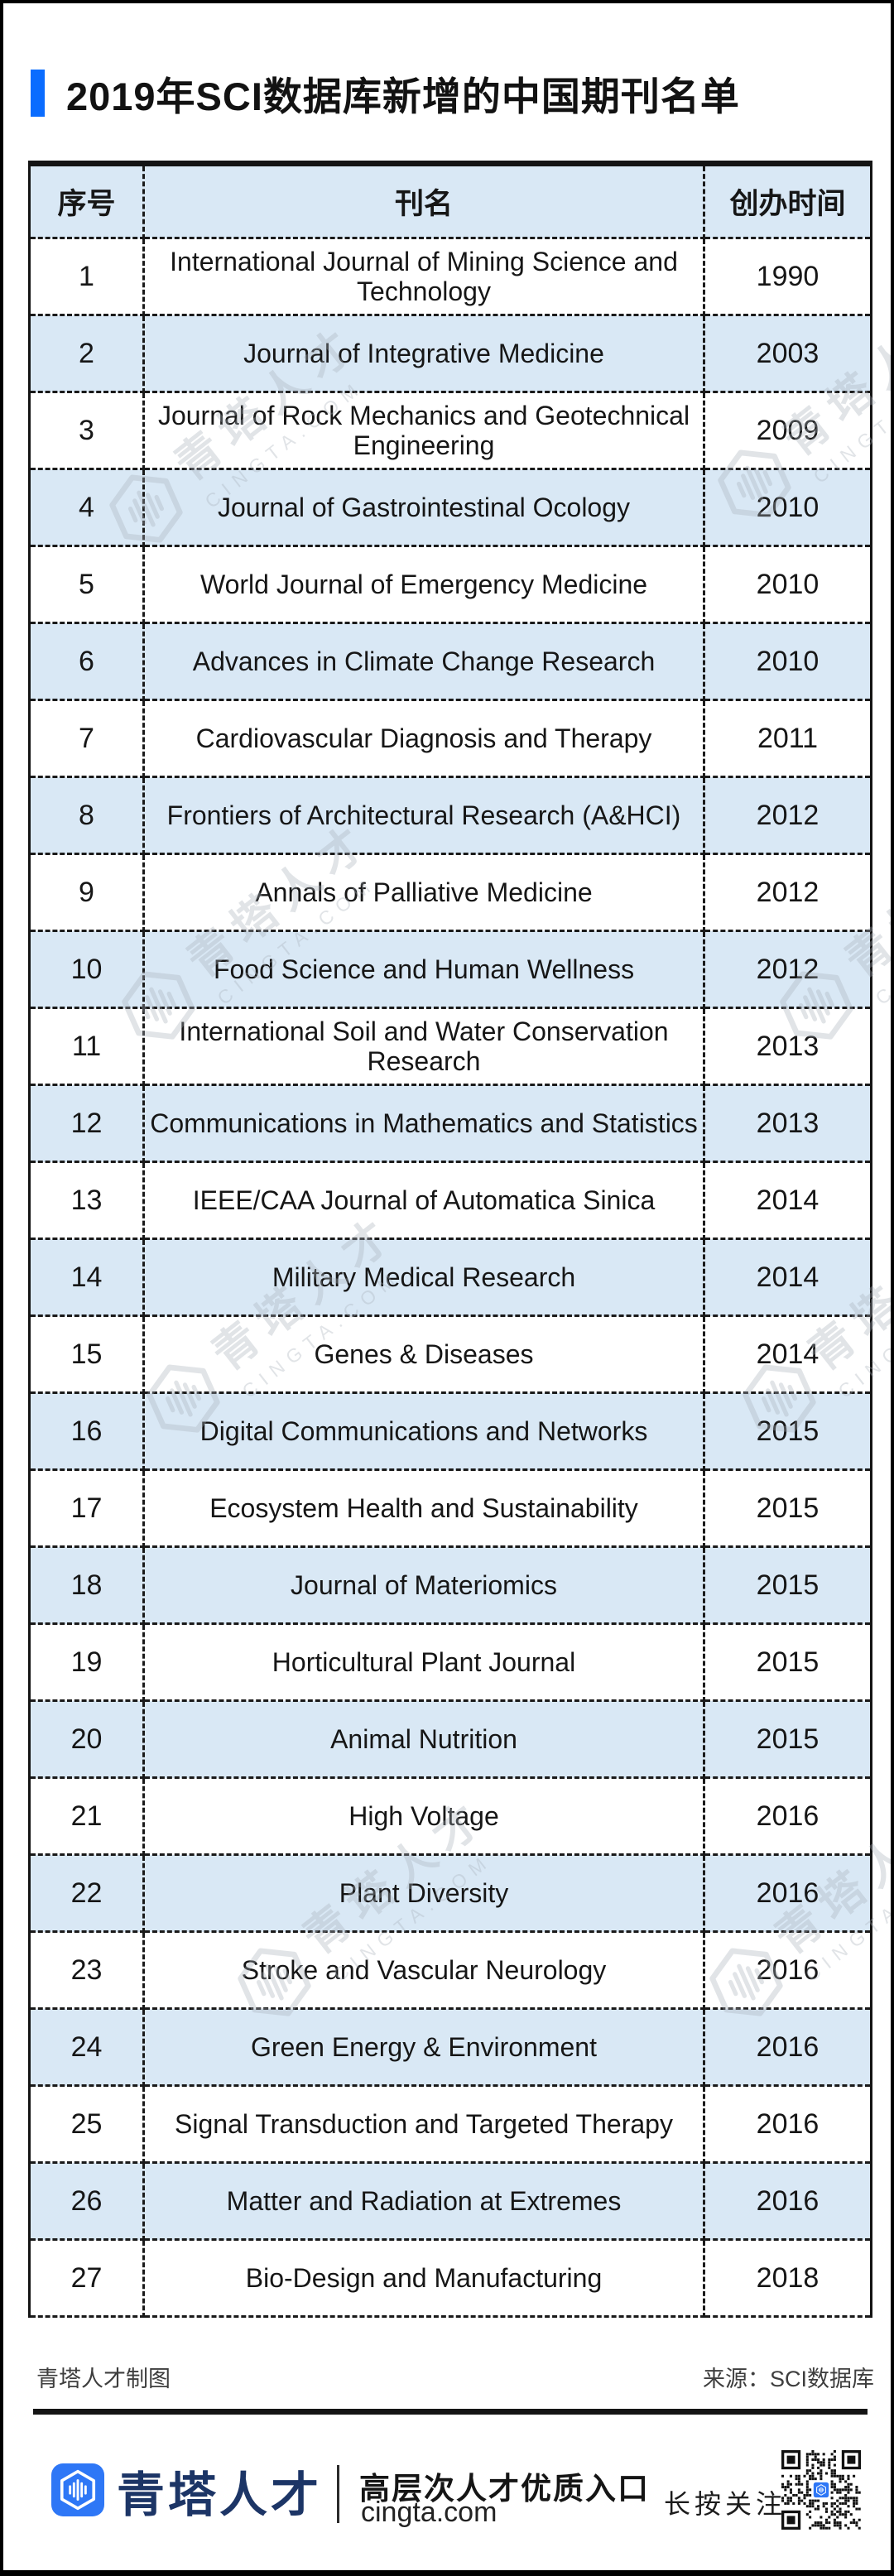  I want to click on table-row: 5 World Journal of Emergency Medicine 2010, so click(450, 584).